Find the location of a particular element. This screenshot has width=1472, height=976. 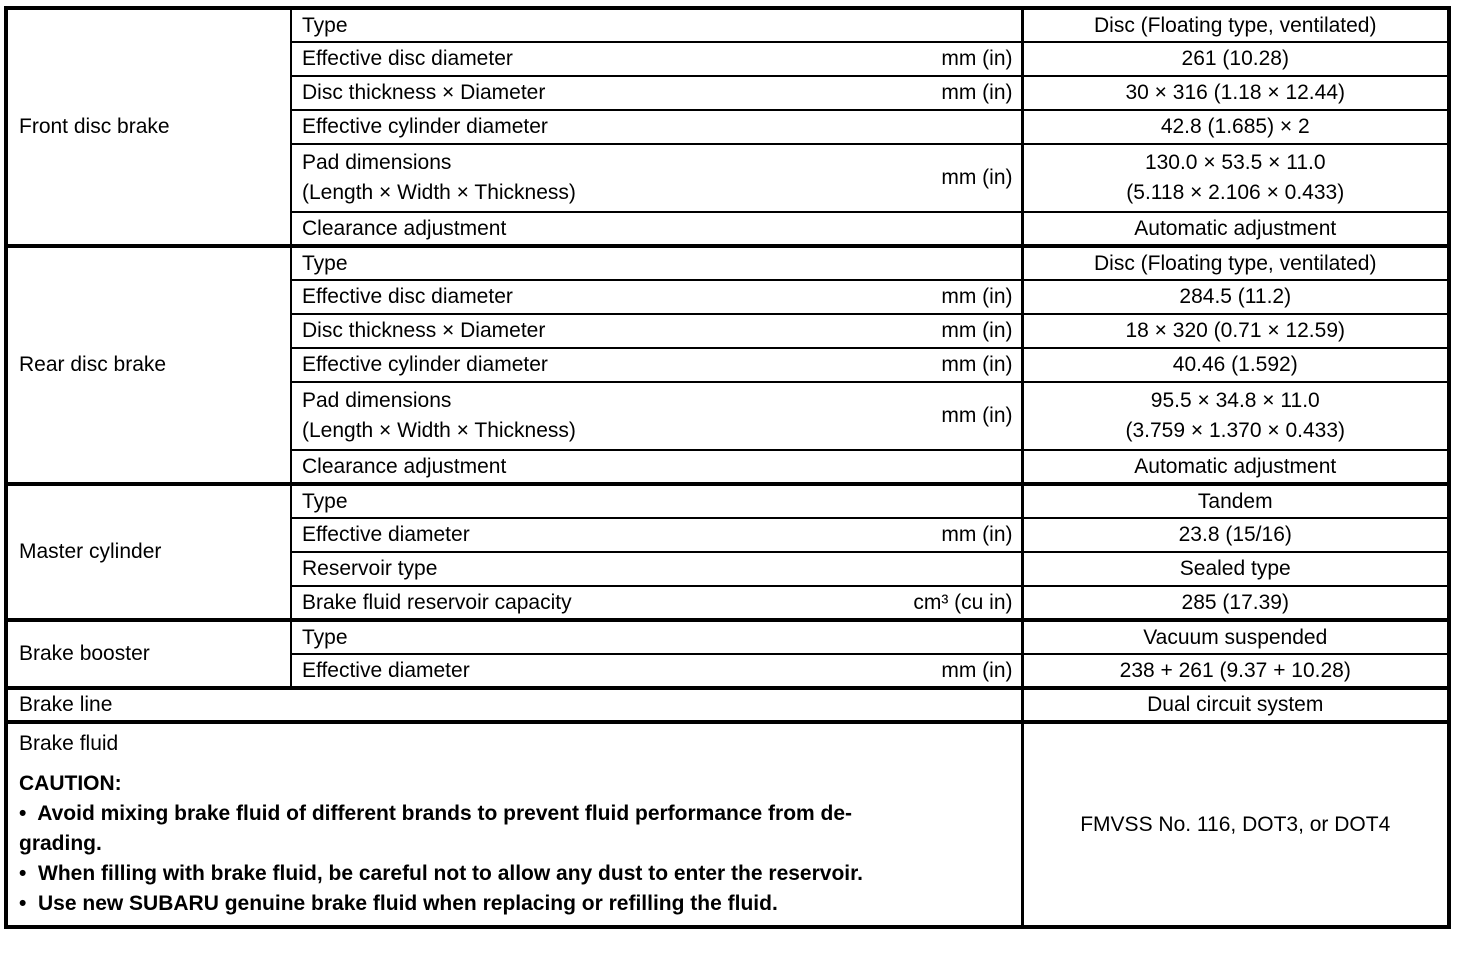

spec-value: Tandem is located at coordinates (1235, 500).